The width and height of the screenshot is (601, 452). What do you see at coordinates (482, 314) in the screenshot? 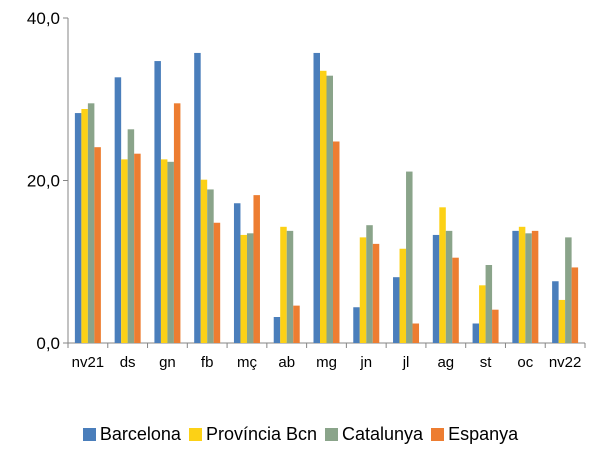
I see `bar-prov-ncia-bcn-st` at bounding box center [482, 314].